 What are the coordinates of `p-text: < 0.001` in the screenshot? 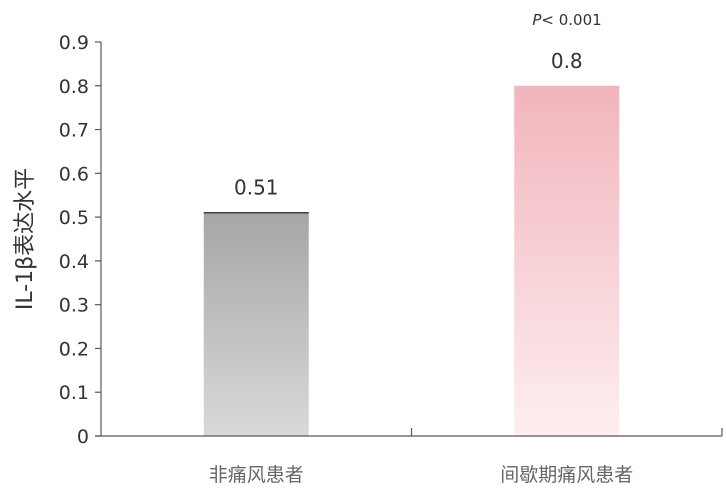 It's located at (571, 20).